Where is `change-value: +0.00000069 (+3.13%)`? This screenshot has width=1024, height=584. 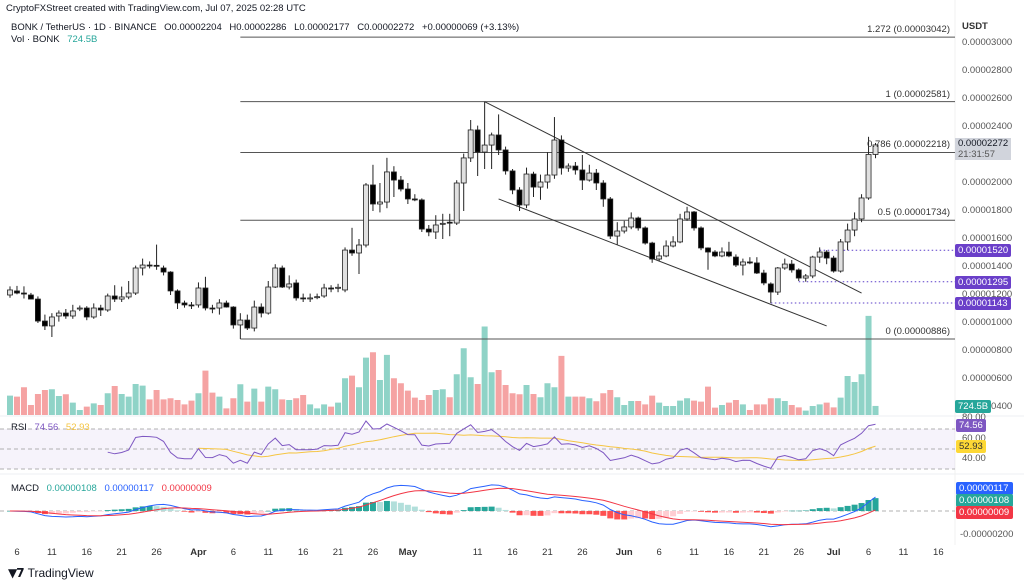
change-value: +0.00000069 (+3.13%) is located at coordinates (470, 27).